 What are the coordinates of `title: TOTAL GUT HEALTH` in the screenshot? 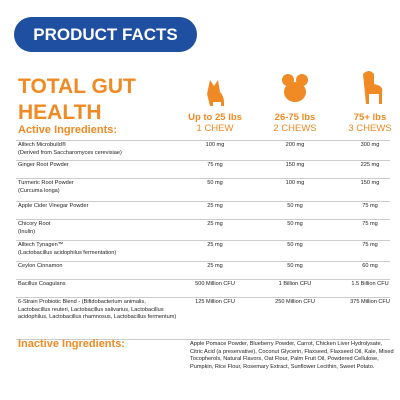 It's located at (77, 99).